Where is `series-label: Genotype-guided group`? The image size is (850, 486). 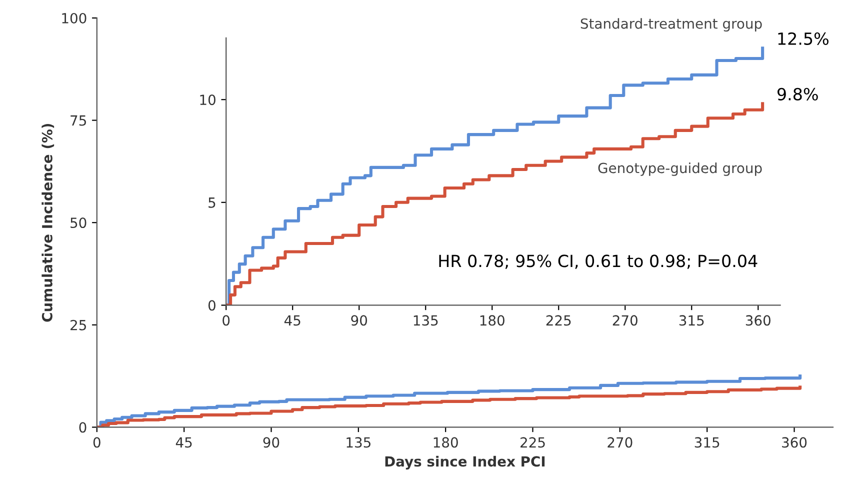 series-label: Genotype-guided group is located at coordinates (680, 169).